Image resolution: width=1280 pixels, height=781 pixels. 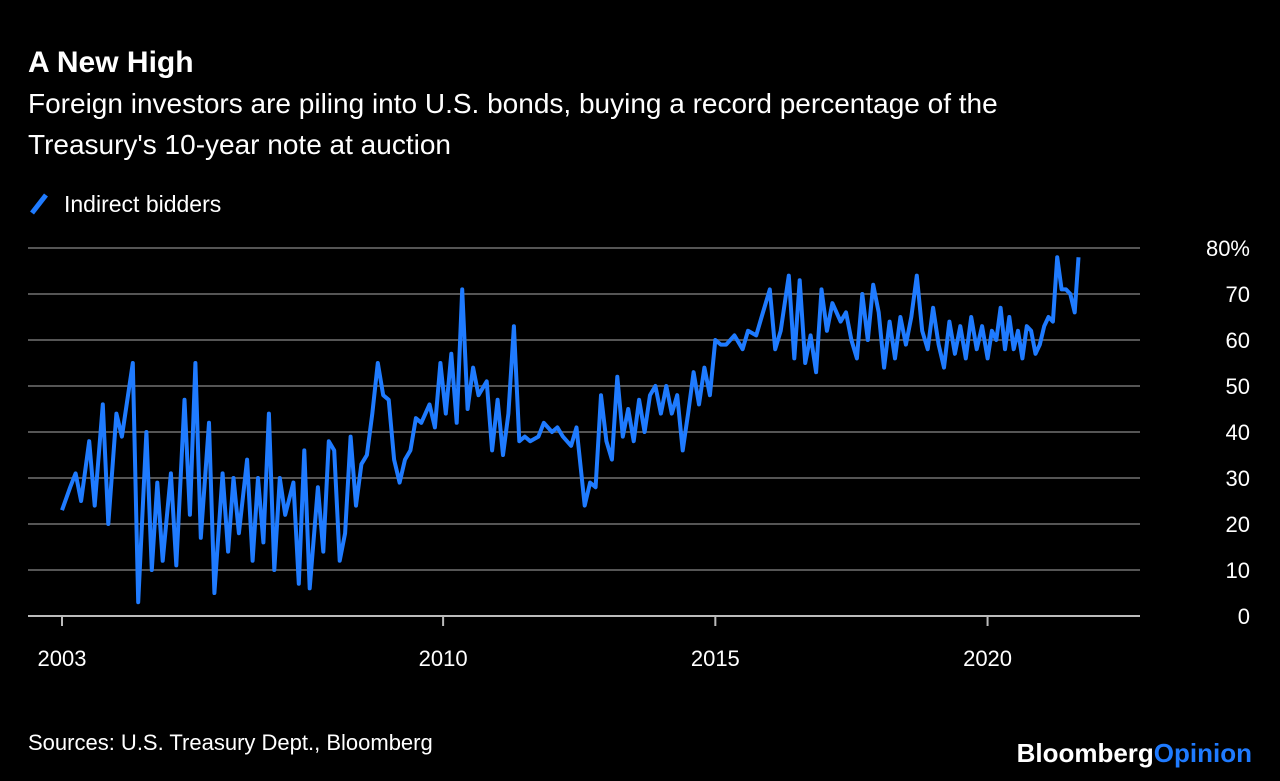 What do you see at coordinates (443, 658) in the screenshot?
I see `x-tick-label: 2010` at bounding box center [443, 658].